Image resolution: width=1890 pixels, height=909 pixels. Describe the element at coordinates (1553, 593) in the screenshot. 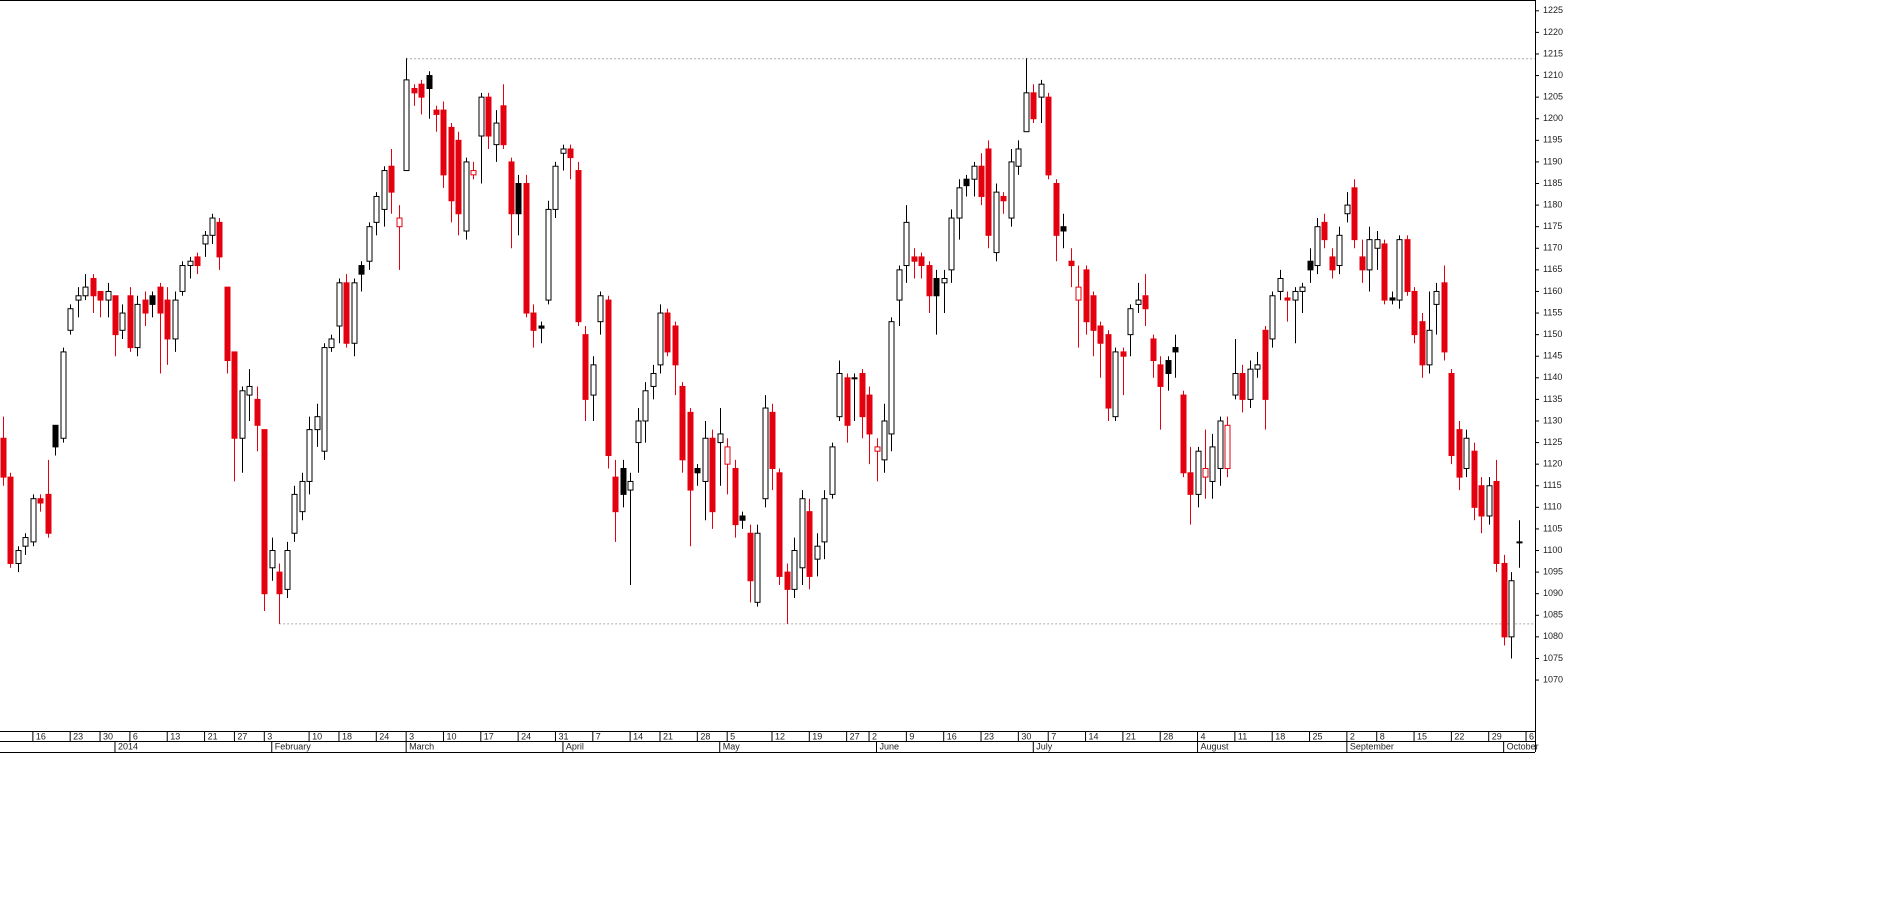

I see `y-tick-label: 1090` at that location.